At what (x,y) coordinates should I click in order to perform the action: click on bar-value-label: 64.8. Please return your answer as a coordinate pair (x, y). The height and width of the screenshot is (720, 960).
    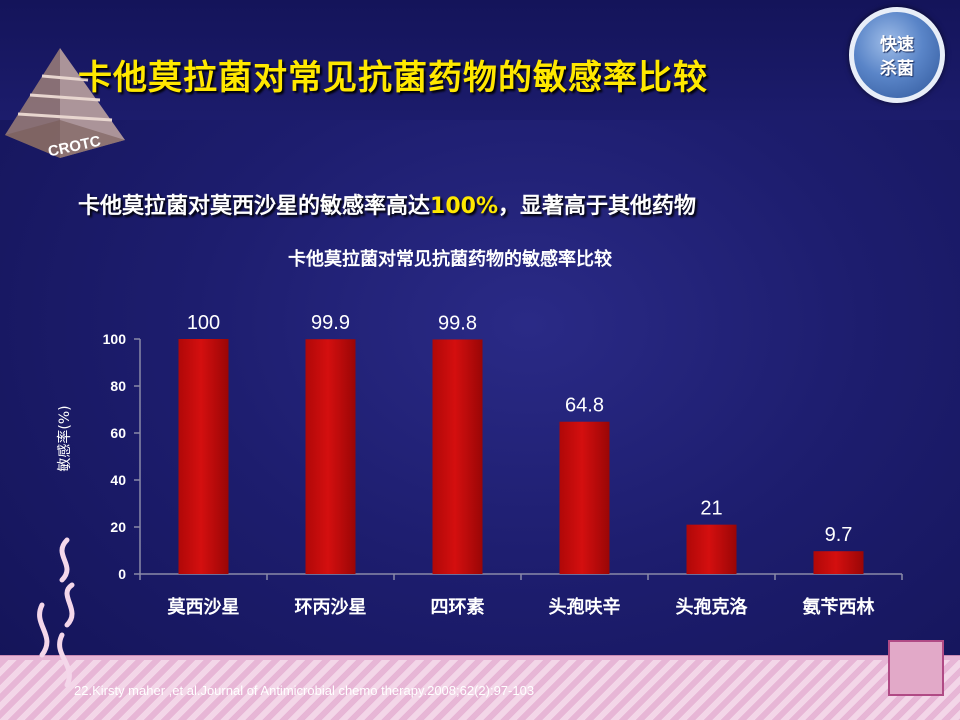
    Looking at the image, I should click on (584, 406).